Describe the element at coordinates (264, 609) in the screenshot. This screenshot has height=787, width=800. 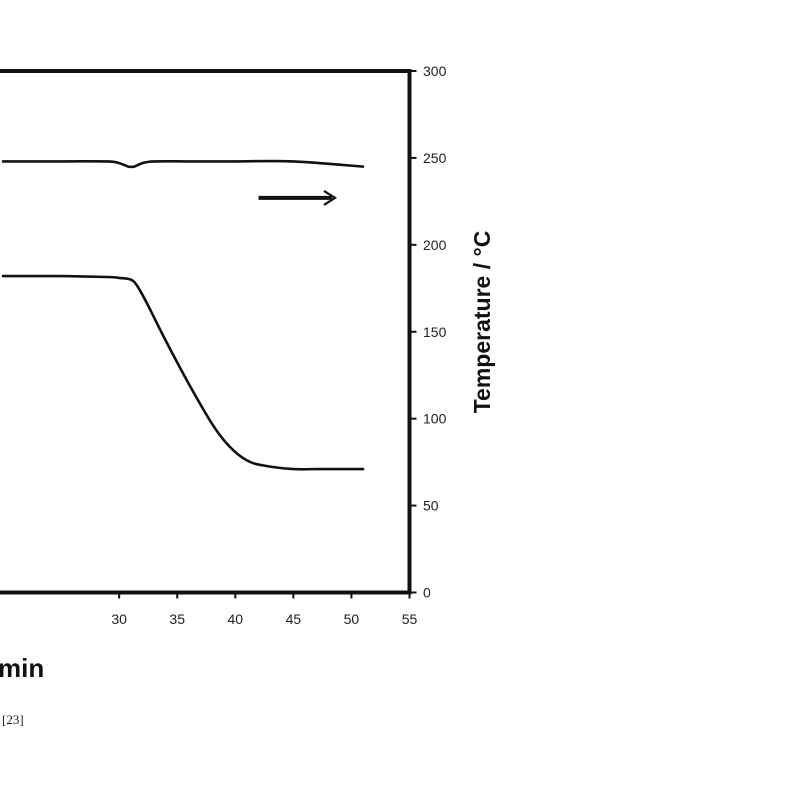
I see `bottom-axis-ticks: 30 35 40 45 50 55` at that location.